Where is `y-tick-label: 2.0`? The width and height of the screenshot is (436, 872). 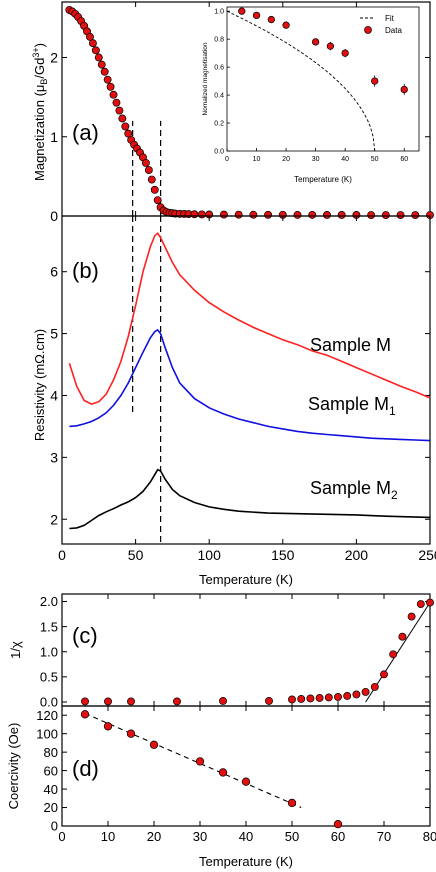
y-tick-label: 2.0 is located at coordinates (49, 601).